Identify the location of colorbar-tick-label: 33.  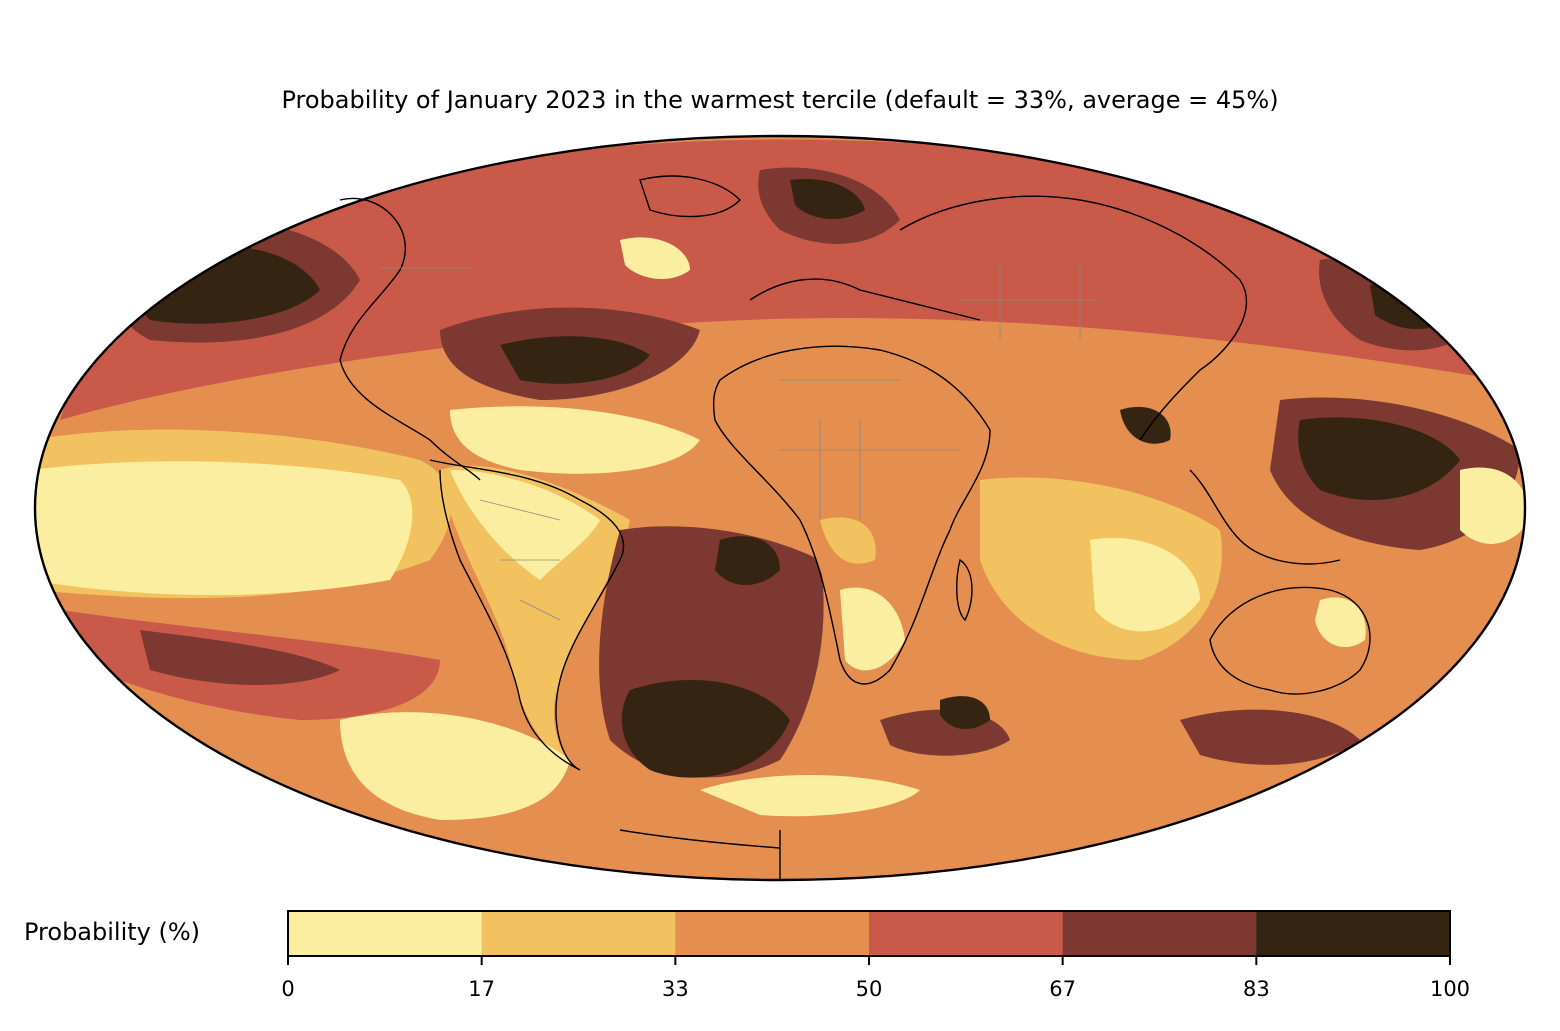
(675, 989).